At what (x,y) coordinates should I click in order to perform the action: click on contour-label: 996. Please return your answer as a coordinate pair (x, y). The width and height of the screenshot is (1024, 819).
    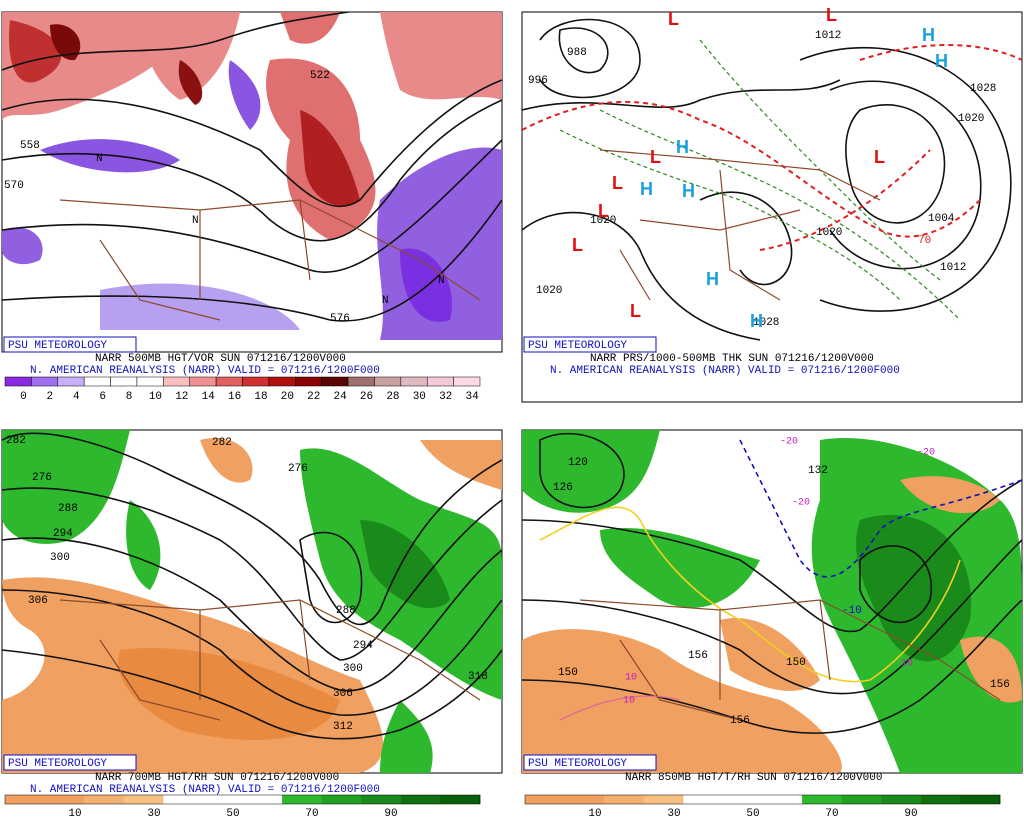
    Looking at the image, I should click on (538, 81).